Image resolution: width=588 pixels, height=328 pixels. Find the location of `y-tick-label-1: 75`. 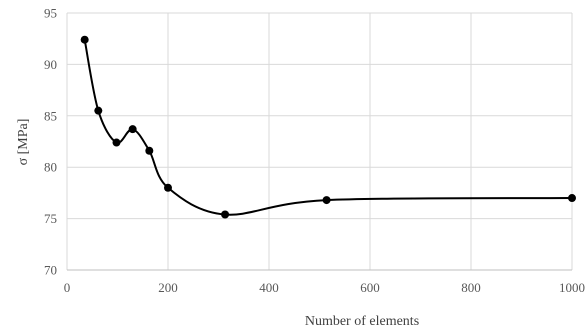

y-tick-label-1: 75 is located at coordinates (50, 218).